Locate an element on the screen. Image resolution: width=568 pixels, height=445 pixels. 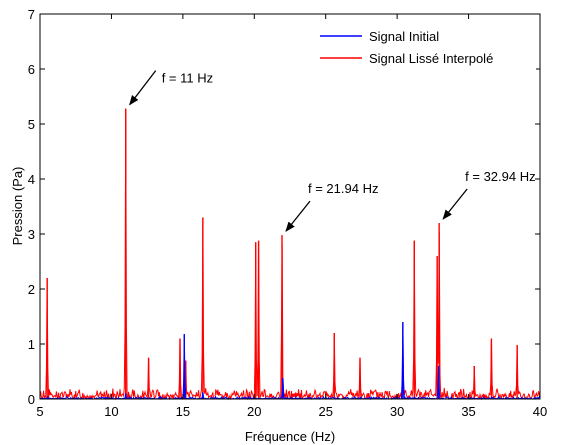
annotation-label: f = 32.94 Hz is located at coordinates (500, 176).